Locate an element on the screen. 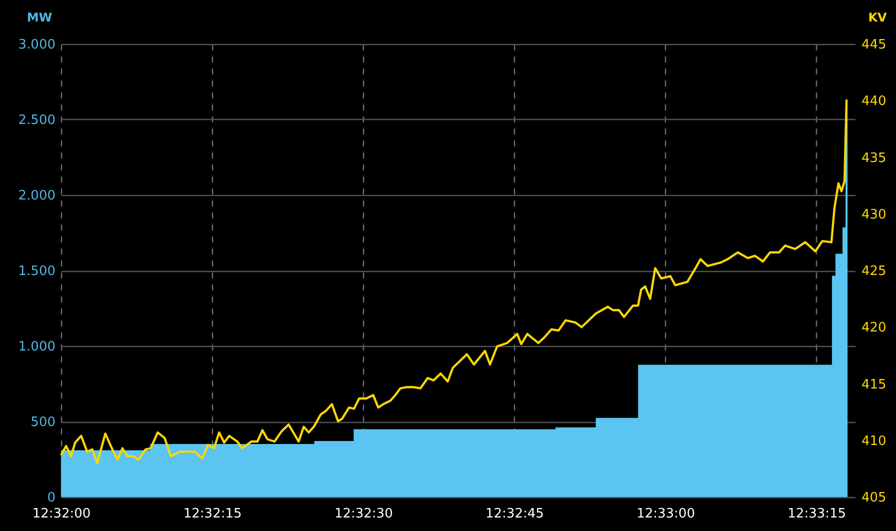 Image resolution: width=896 pixels, height=531 pixels. y2-tick-label: 415 is located at coordinates (874, 384).